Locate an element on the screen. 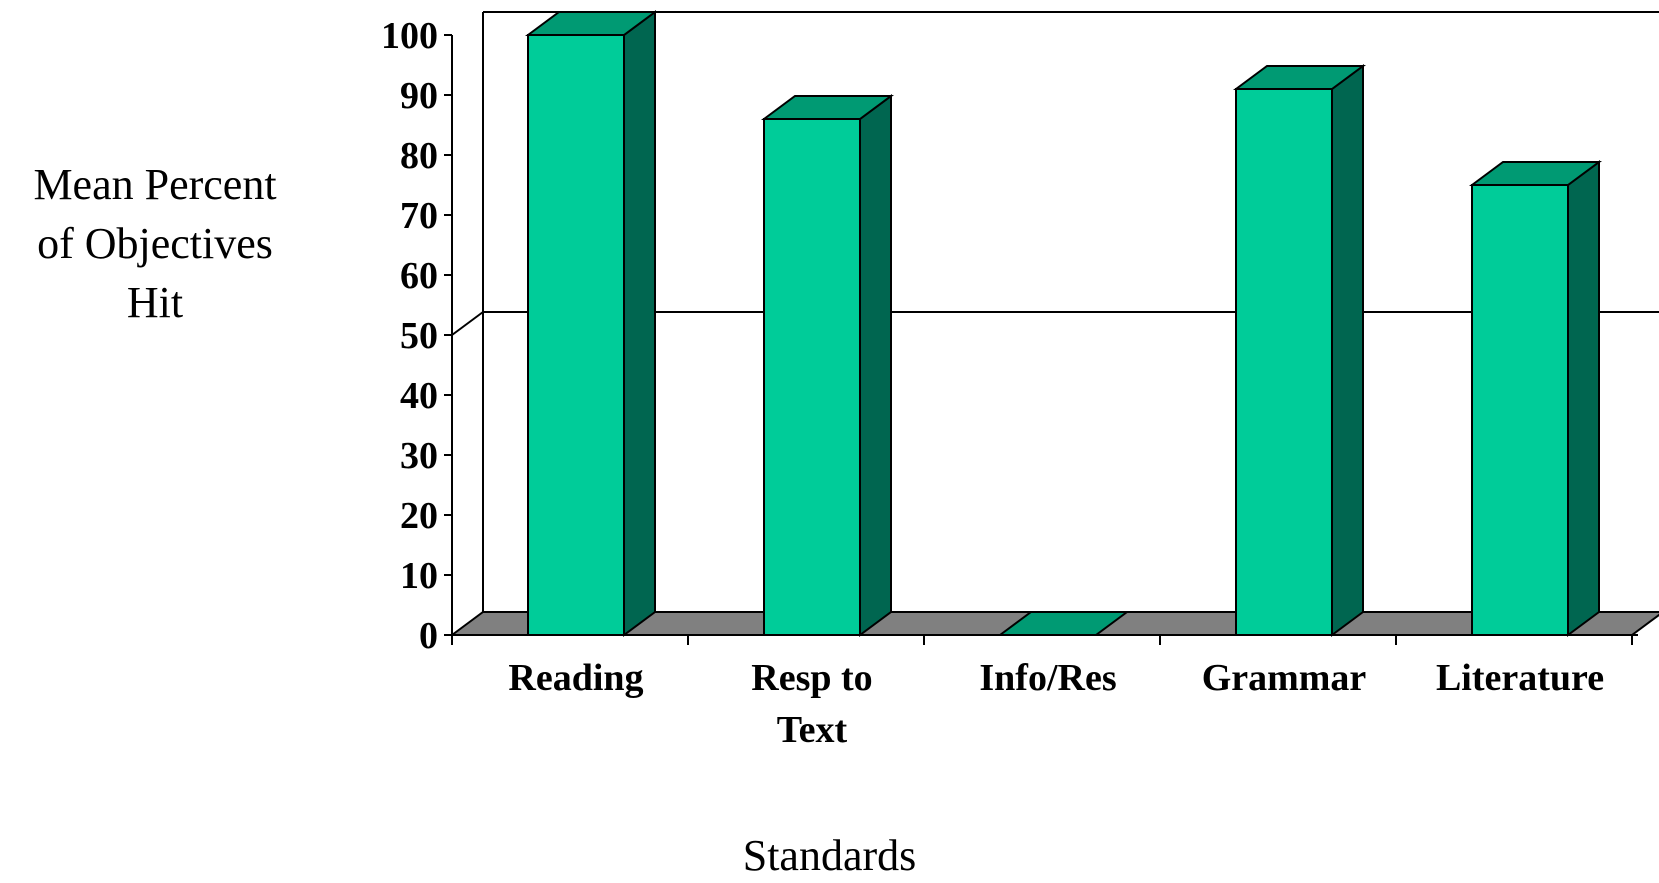 This screenshot has width=1659, height=883. y-tick-label: 80 is located at coordinates (419, 156).